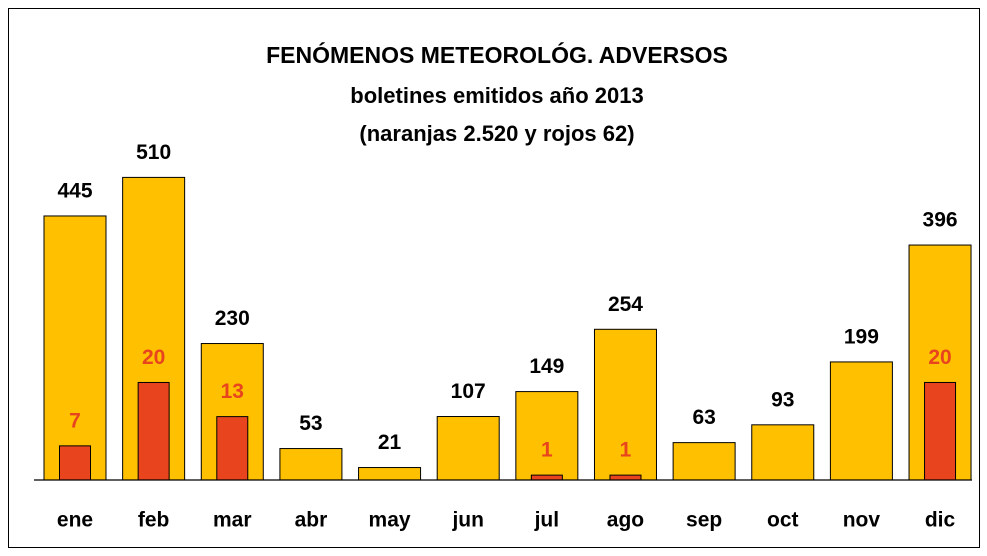 The height and width of the screenshot is (556, 987). Describe the element at coordinates (496, 95) in the screenshot. I see `chart-subtitle: boletines emitidos año 2013` at that location.